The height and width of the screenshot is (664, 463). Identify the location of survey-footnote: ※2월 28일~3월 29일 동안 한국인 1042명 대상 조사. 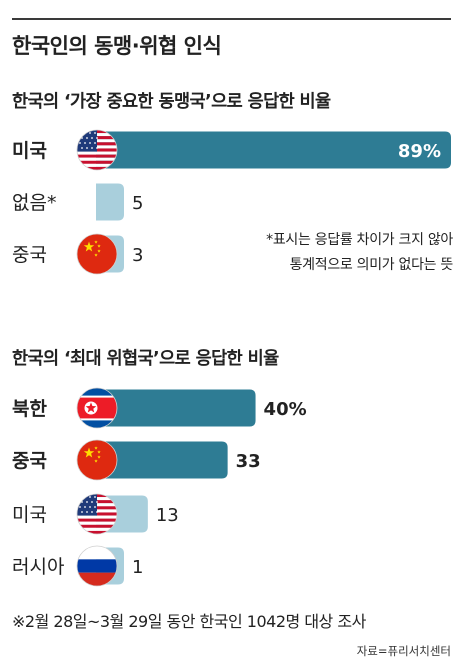
(189, 621).